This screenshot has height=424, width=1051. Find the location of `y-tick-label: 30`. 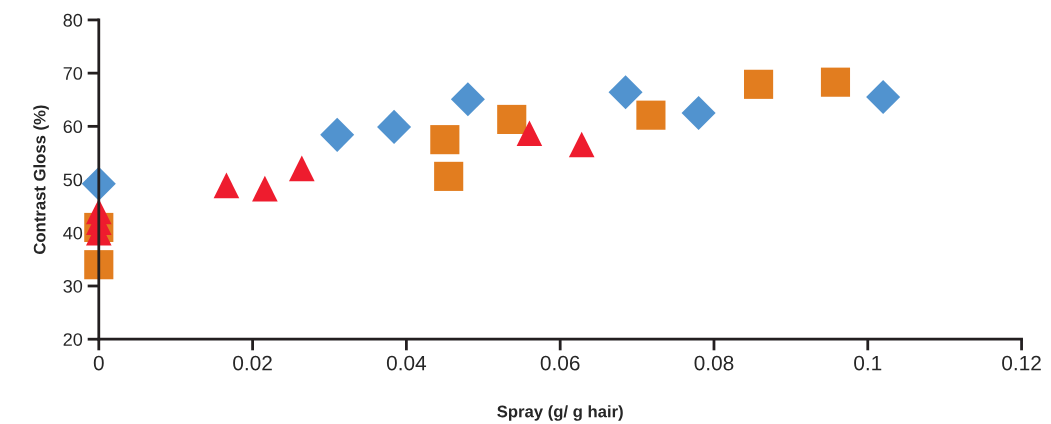

y-tick-label: 30 is located at coordinates (73, 286).